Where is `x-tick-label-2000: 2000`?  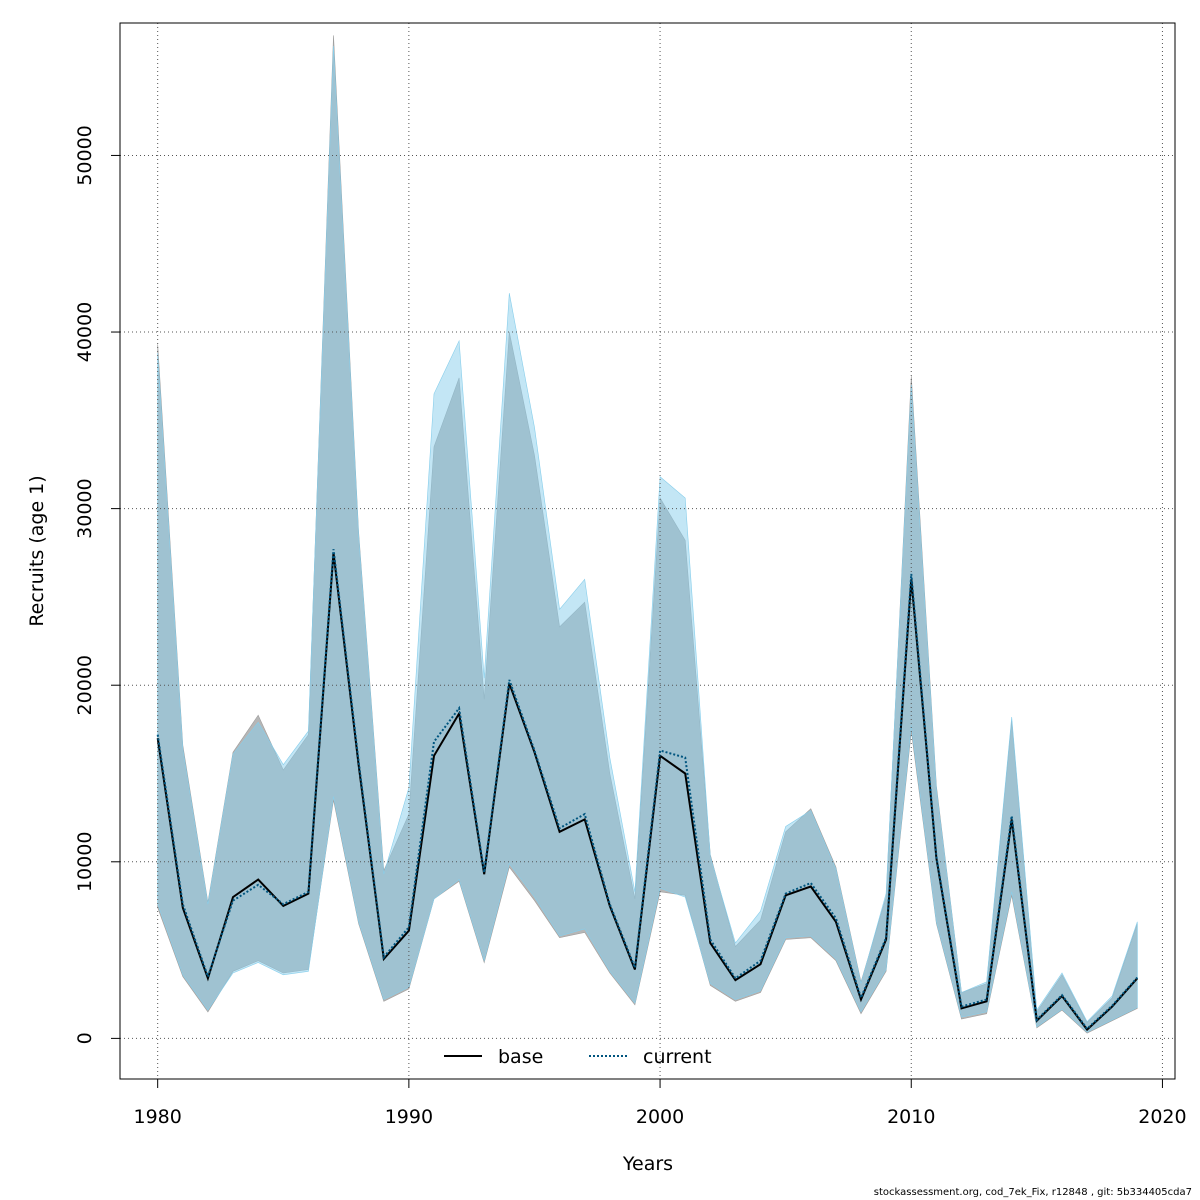
x-tick-label-2000: 2000 is located at coordinates (660, 1117).